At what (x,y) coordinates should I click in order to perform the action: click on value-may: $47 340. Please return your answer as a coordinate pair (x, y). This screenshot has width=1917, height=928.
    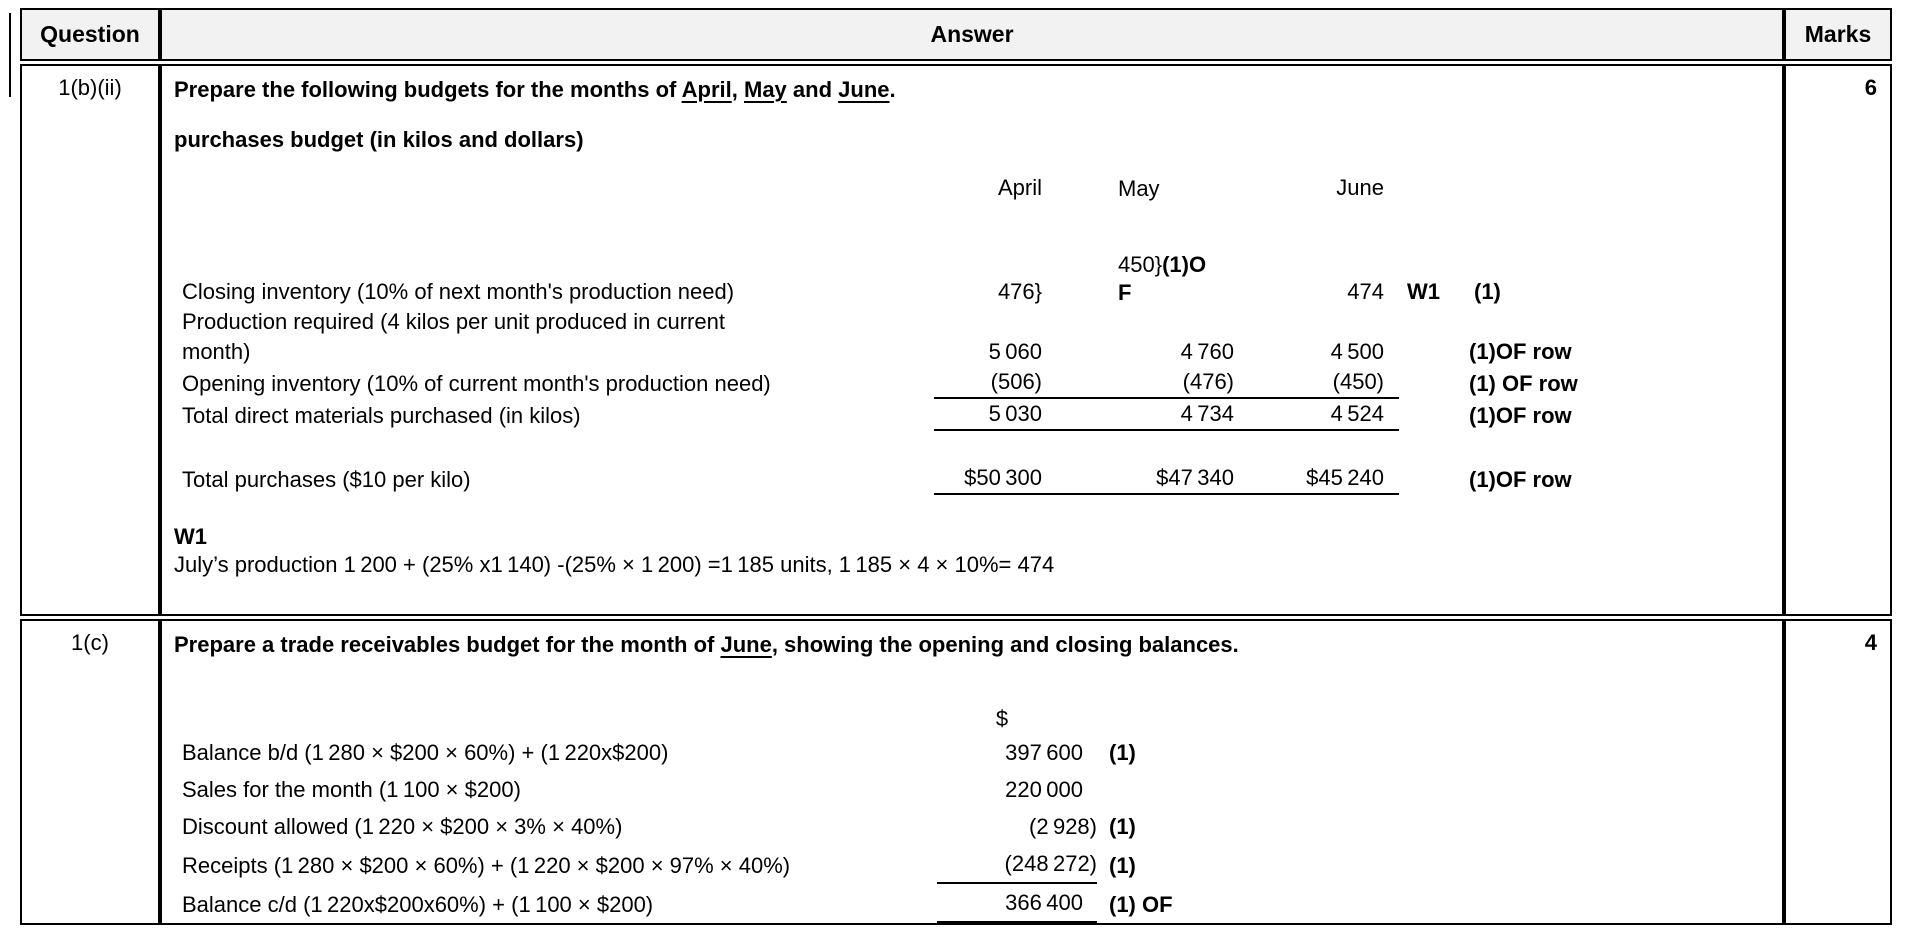
    Looking at the image, I should click on (1138, 479).